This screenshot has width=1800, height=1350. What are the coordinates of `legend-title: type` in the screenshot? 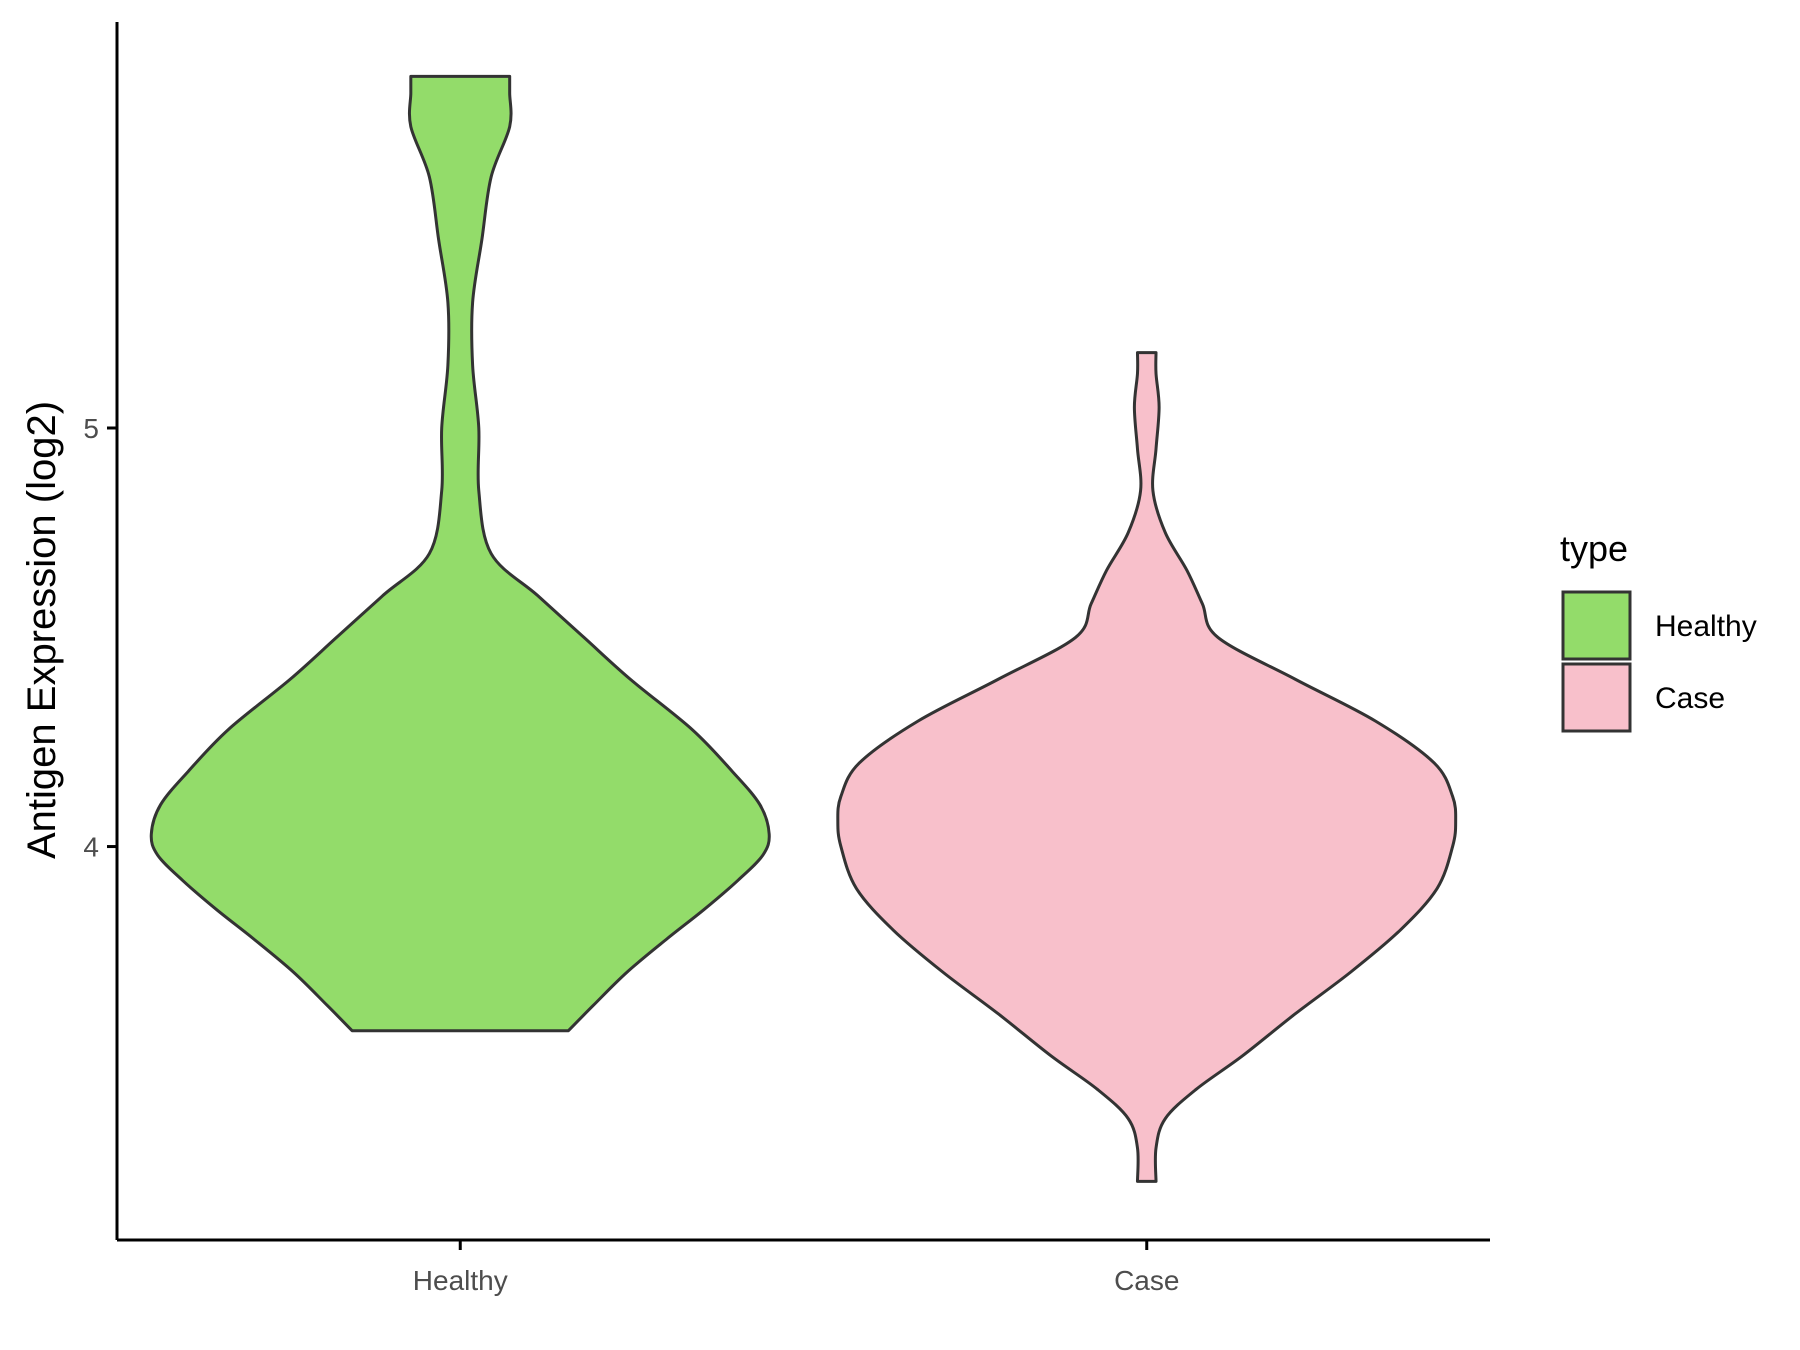 It's located at (1594, 548).